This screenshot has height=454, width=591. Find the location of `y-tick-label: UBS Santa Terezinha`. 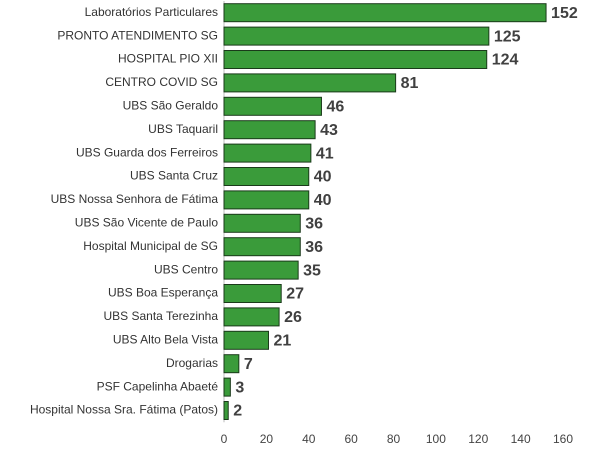

y-tick-label: UBS Santa Terezinha is located at coordinates (160, 316).